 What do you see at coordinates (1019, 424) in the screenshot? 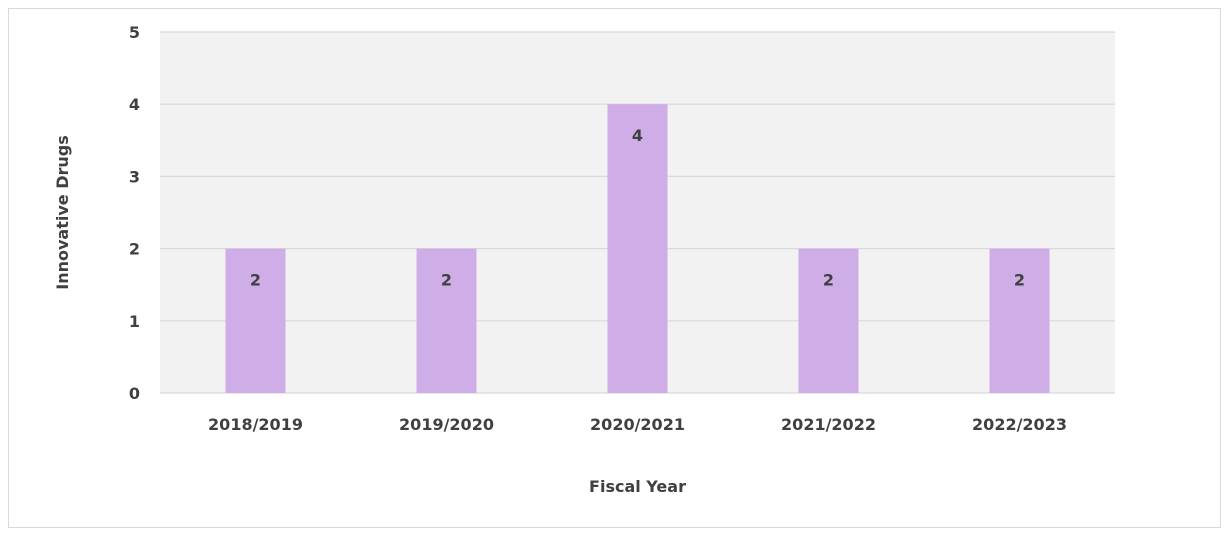
I see `x-tick-label: 2022/2023` at bounding box center [1019, 424].